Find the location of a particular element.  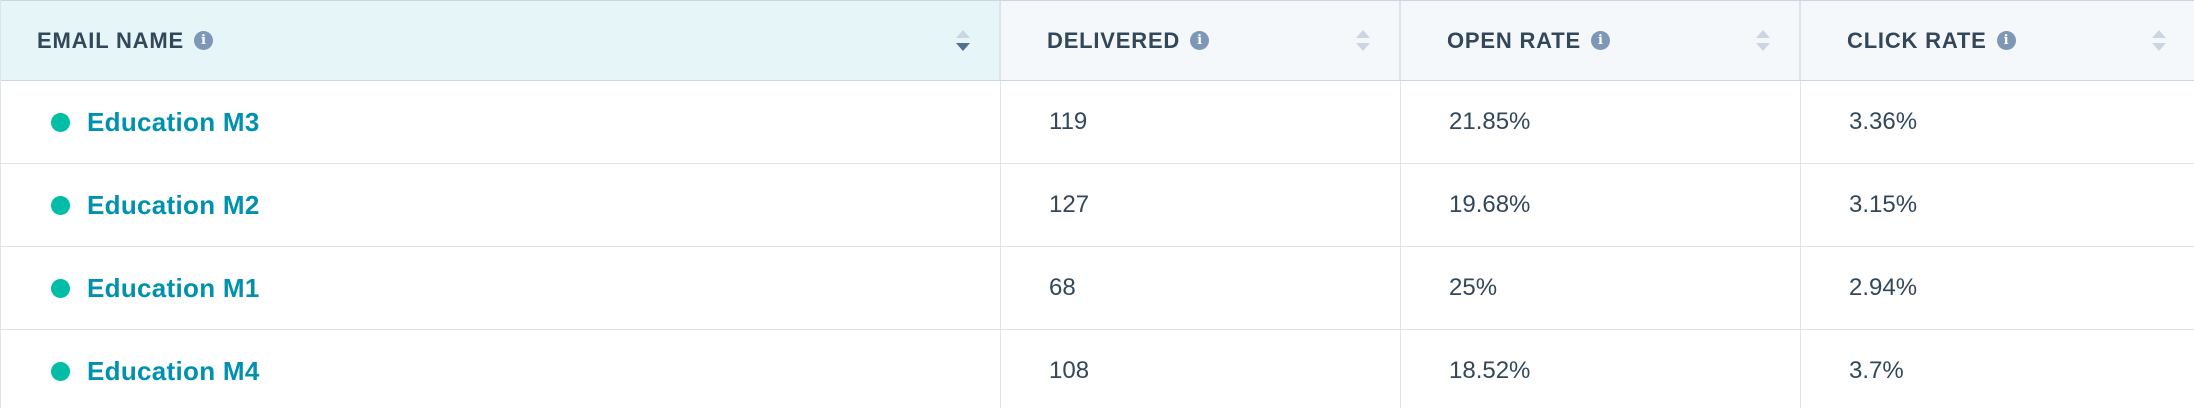

click-rate-cell: 3.36% is located at coordinates (1883, 121).